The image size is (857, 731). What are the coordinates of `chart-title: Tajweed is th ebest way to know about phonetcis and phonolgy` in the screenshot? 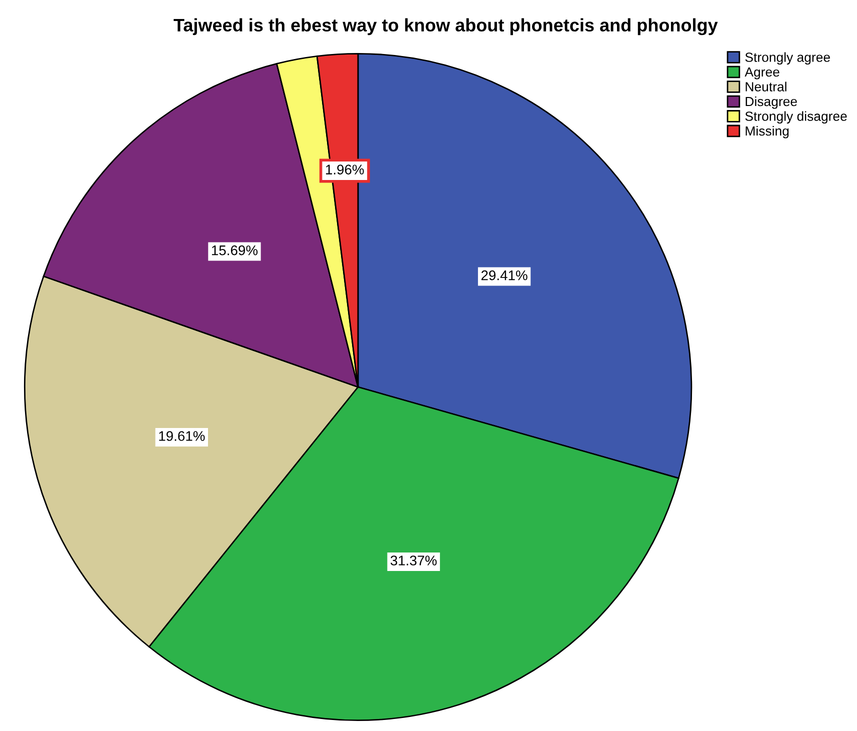 It's located at (446, 27).